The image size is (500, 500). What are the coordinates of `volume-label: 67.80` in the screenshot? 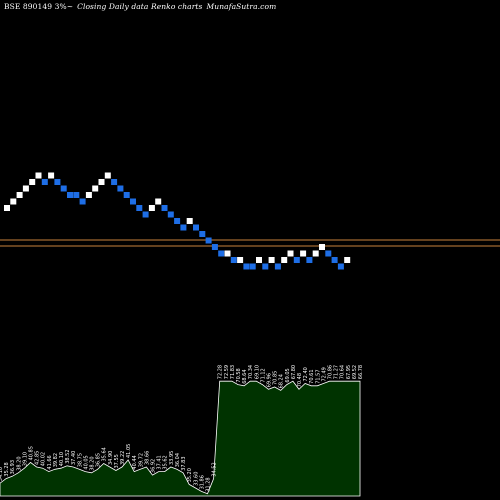 It's located at (294, 372).